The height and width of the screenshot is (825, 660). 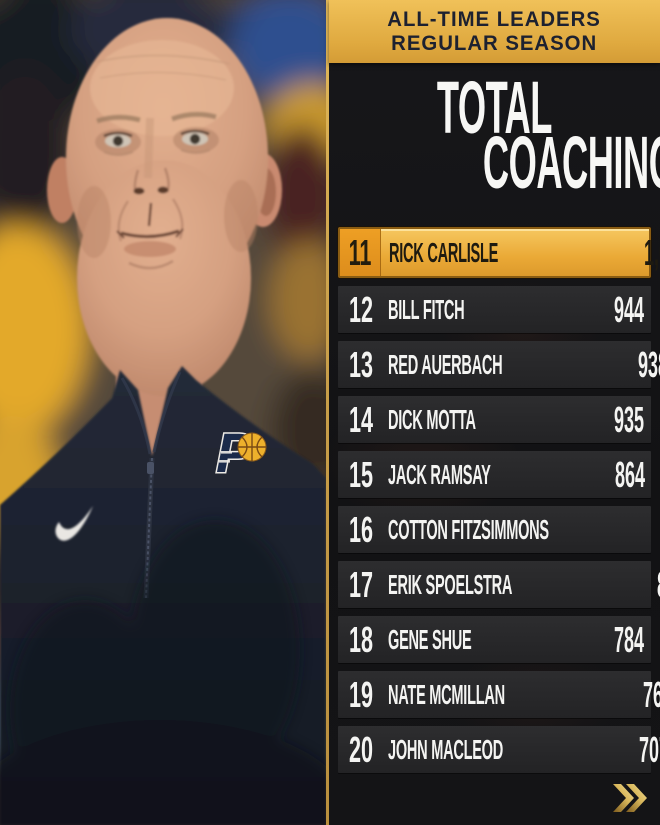 What do you see at coordinates (150, 234) in the screenshot?
I see `mouth` at bounding box center [150, 234].